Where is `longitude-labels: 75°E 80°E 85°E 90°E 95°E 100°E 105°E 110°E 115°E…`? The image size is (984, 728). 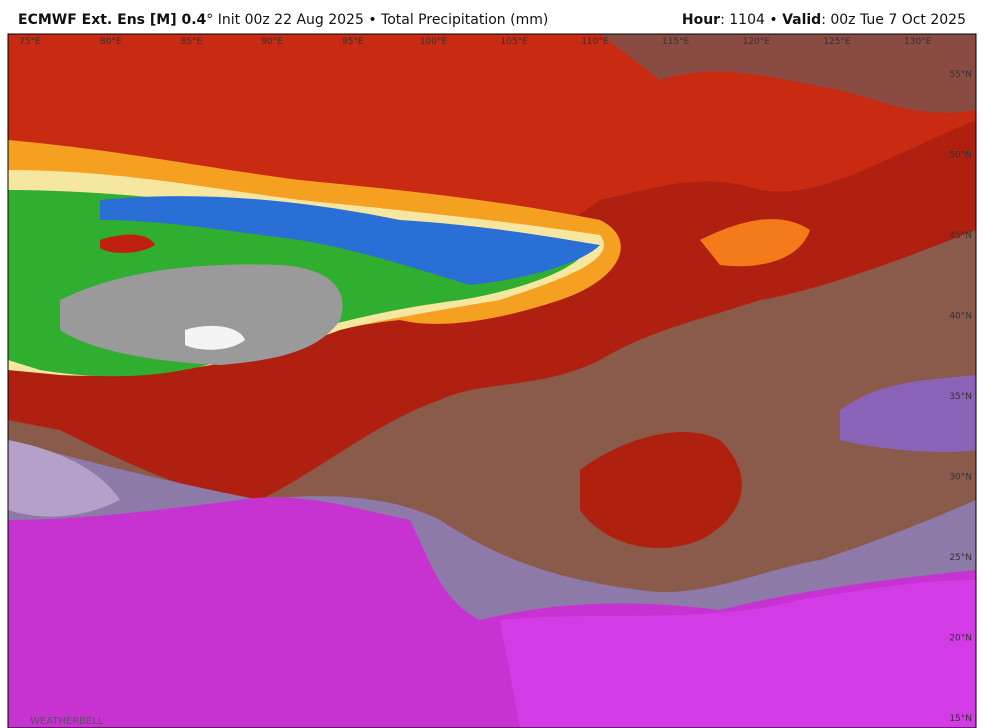 longitude-labels: 75°E 80°E 85°E 90°E 95°E 100°E 105°E 110°E 115°E… is located at coordinates (475, 42).